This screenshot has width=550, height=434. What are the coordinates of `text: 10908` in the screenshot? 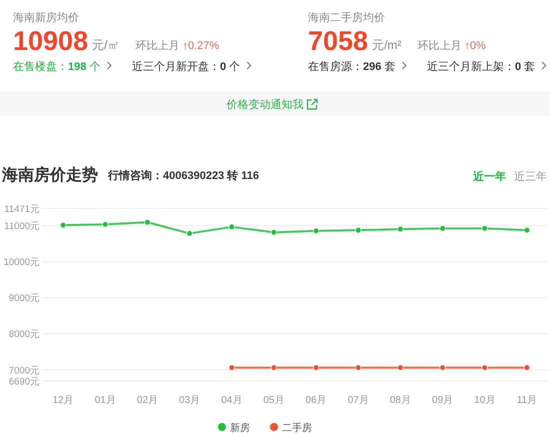 It's located at (50, 41).